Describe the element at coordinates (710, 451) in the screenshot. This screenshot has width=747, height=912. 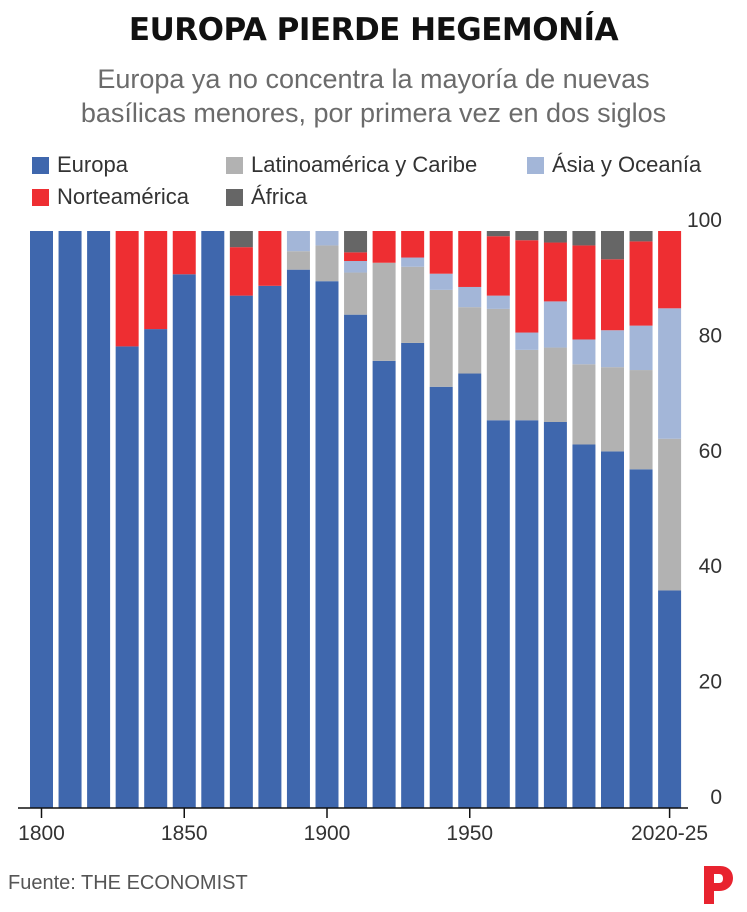
I see `y-tick-label-60: 60` at that location.